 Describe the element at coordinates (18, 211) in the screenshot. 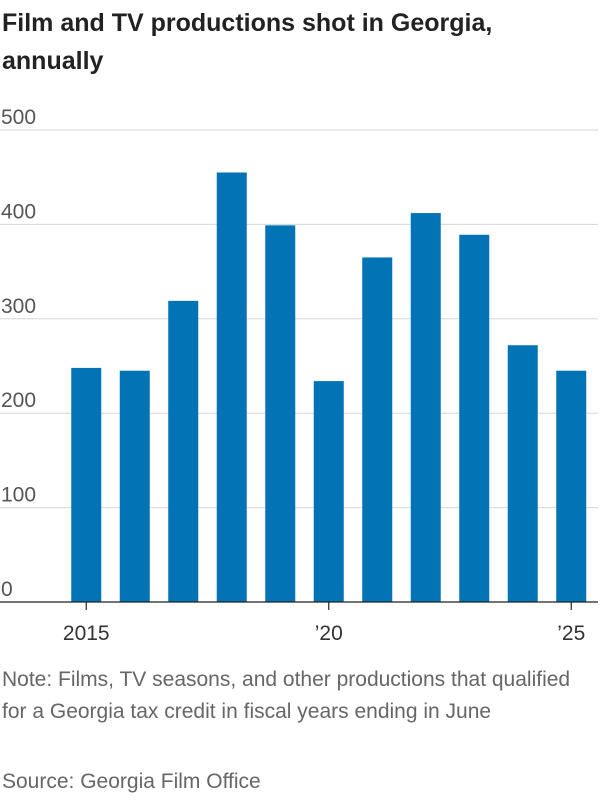

I see `y-tick-label: 400` at that location.